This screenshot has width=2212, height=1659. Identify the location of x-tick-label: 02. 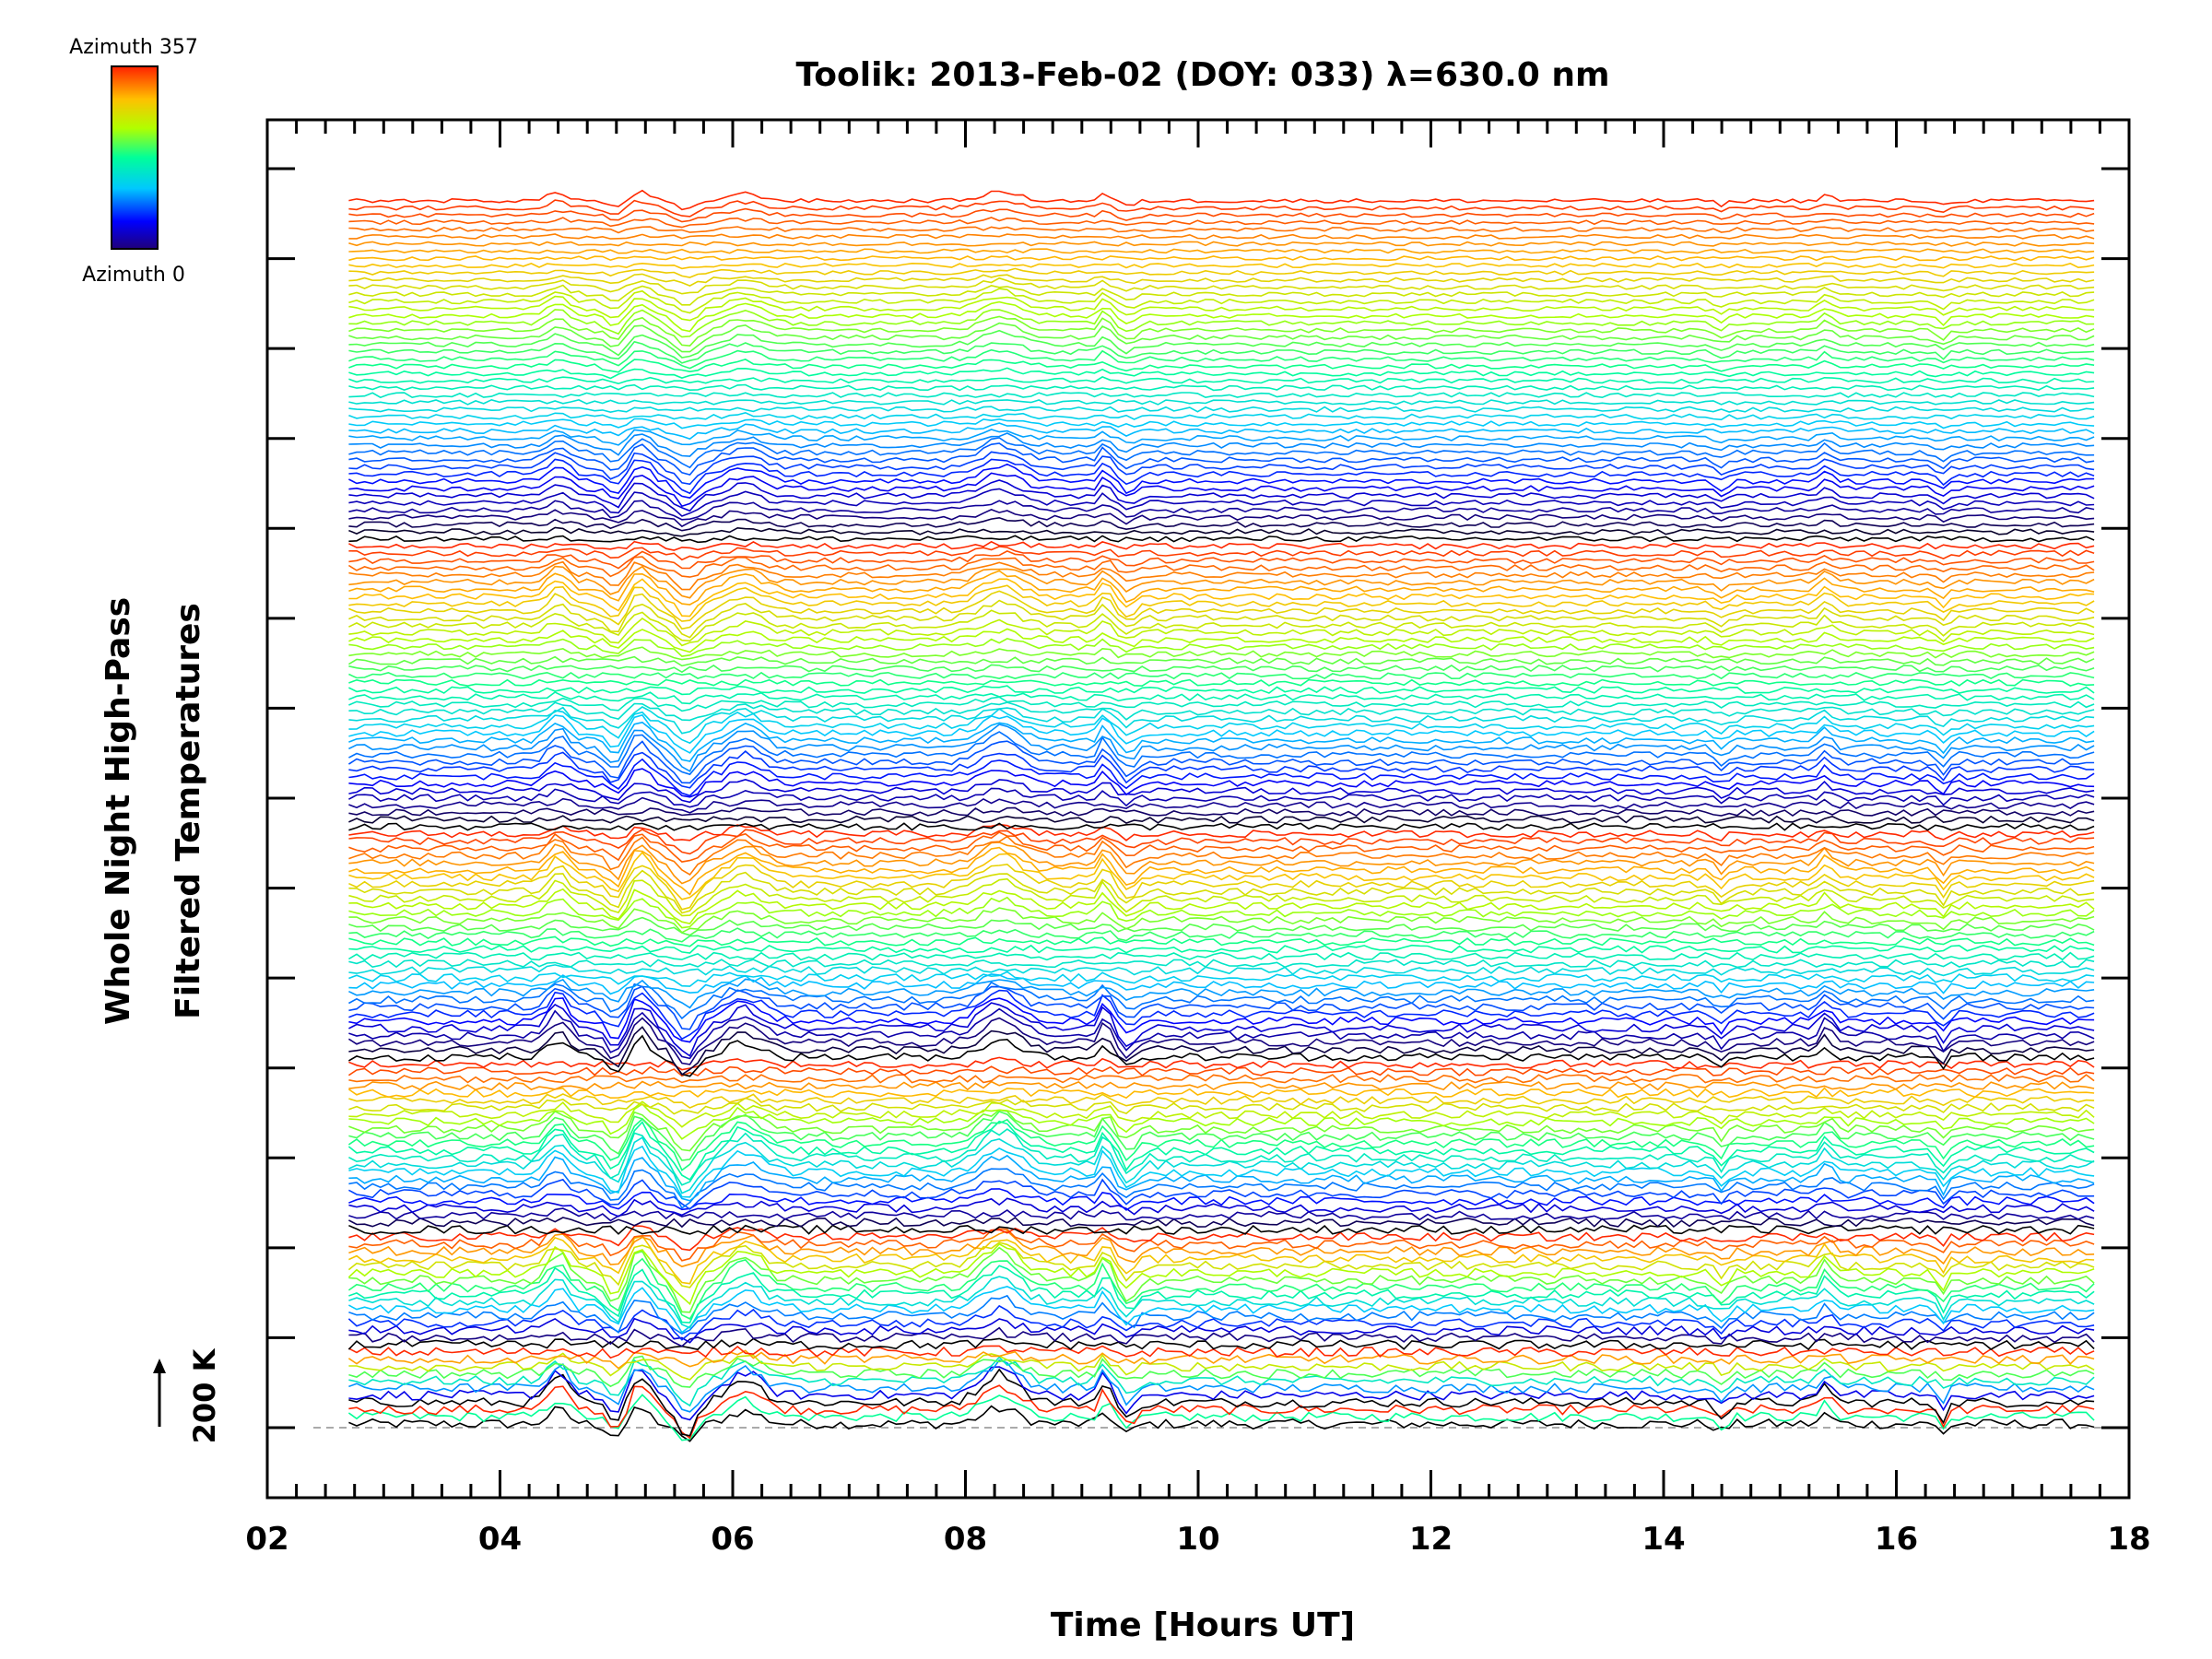
(266, 1539).